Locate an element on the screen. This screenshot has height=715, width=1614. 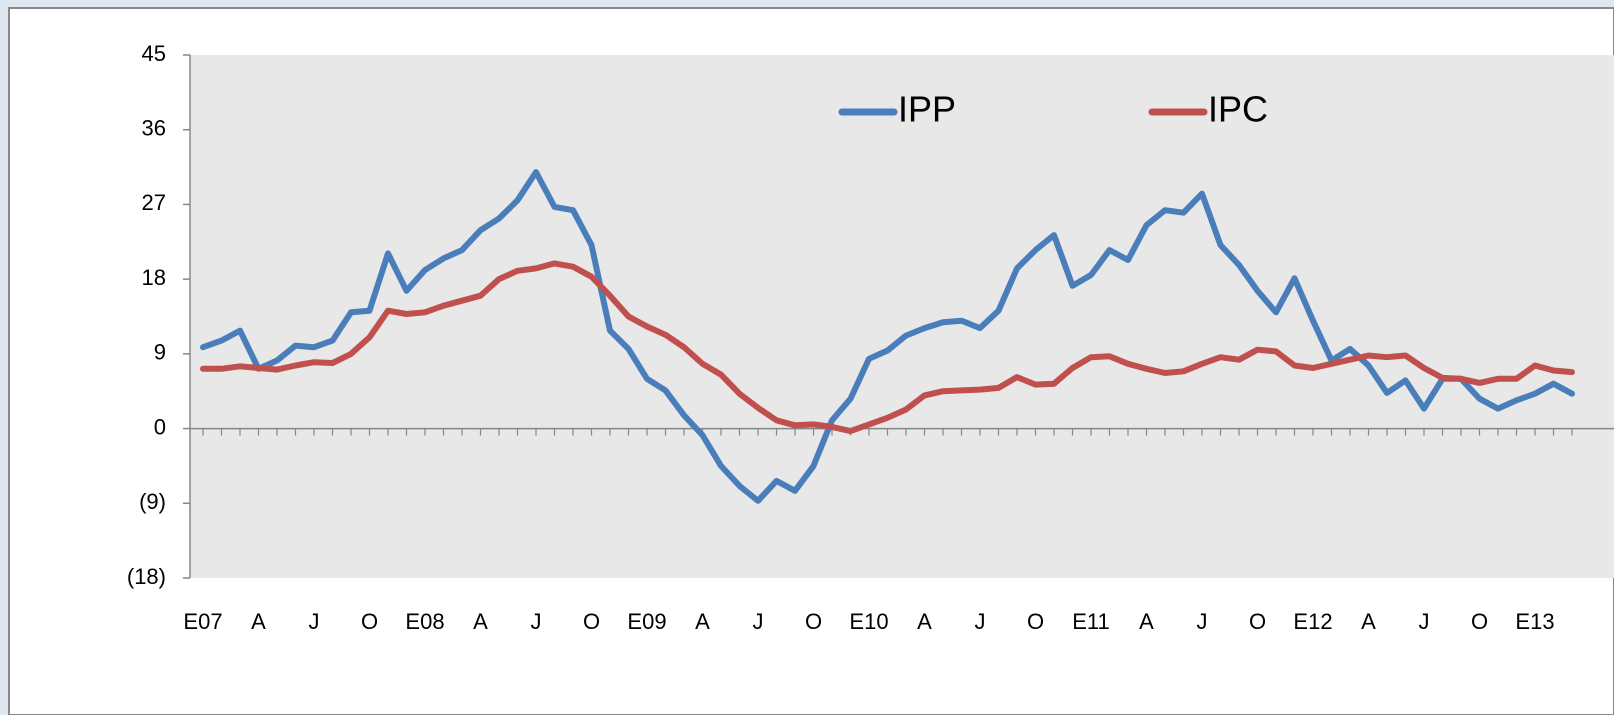
x-tick-label: E13 is located at coordinates (1534, 621).